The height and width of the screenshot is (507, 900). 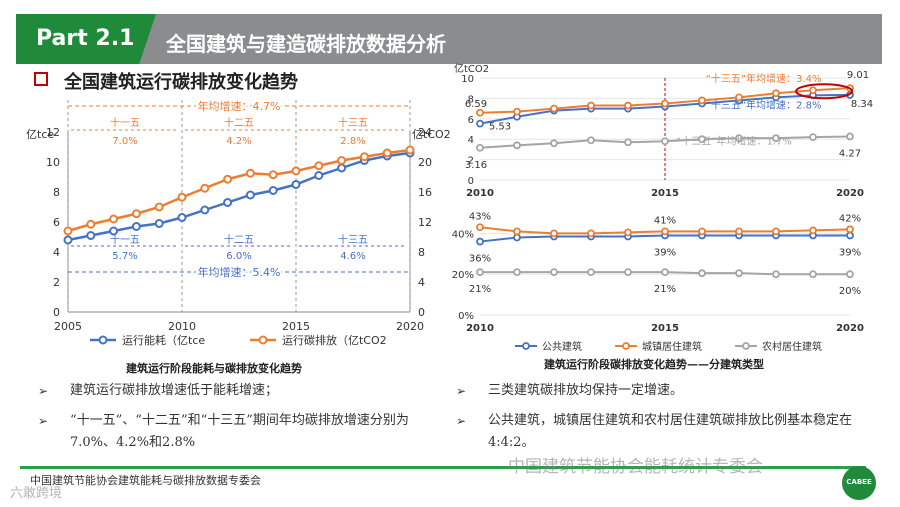 I want to click on y-tick: 6, so click(x=471, y=120).